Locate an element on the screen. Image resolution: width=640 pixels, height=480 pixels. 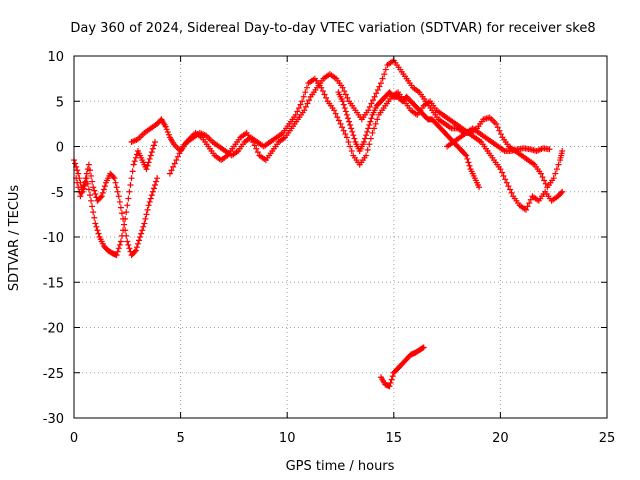
y-tick-label: -25 is located at coordinates (53, 374).